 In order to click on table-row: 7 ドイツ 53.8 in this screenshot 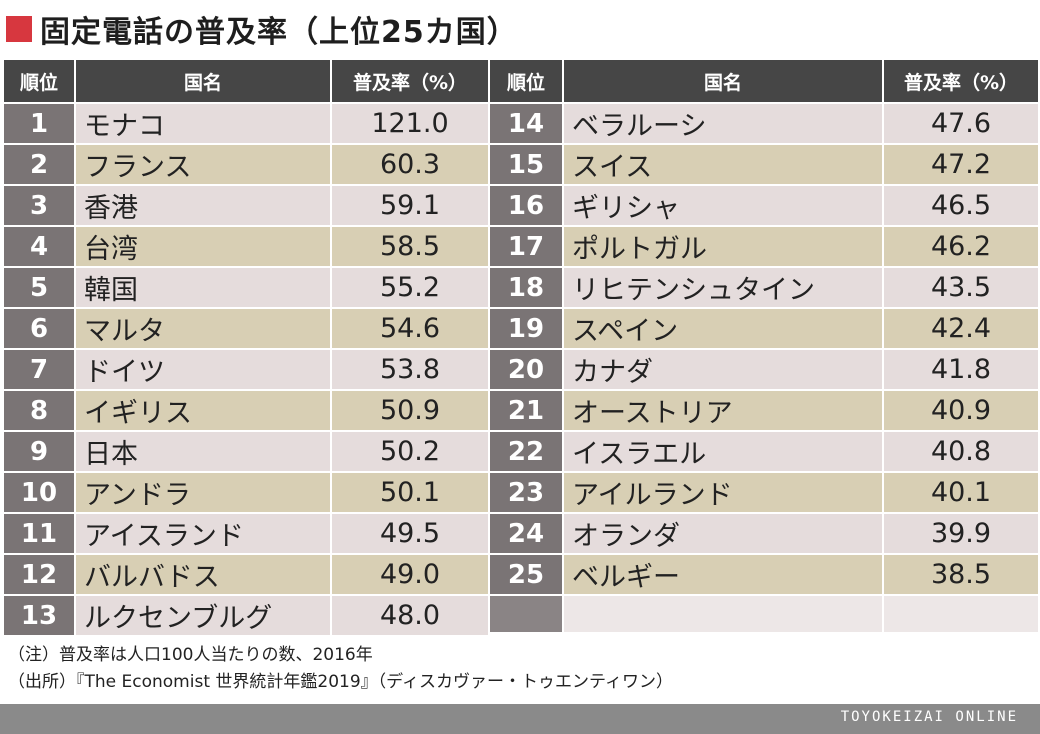, I will do `click(246, 369)`.